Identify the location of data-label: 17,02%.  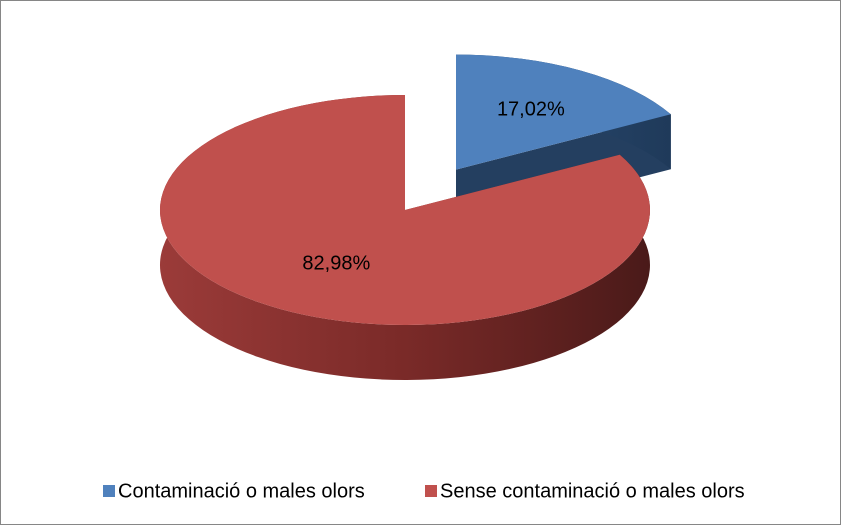
(531, 110).